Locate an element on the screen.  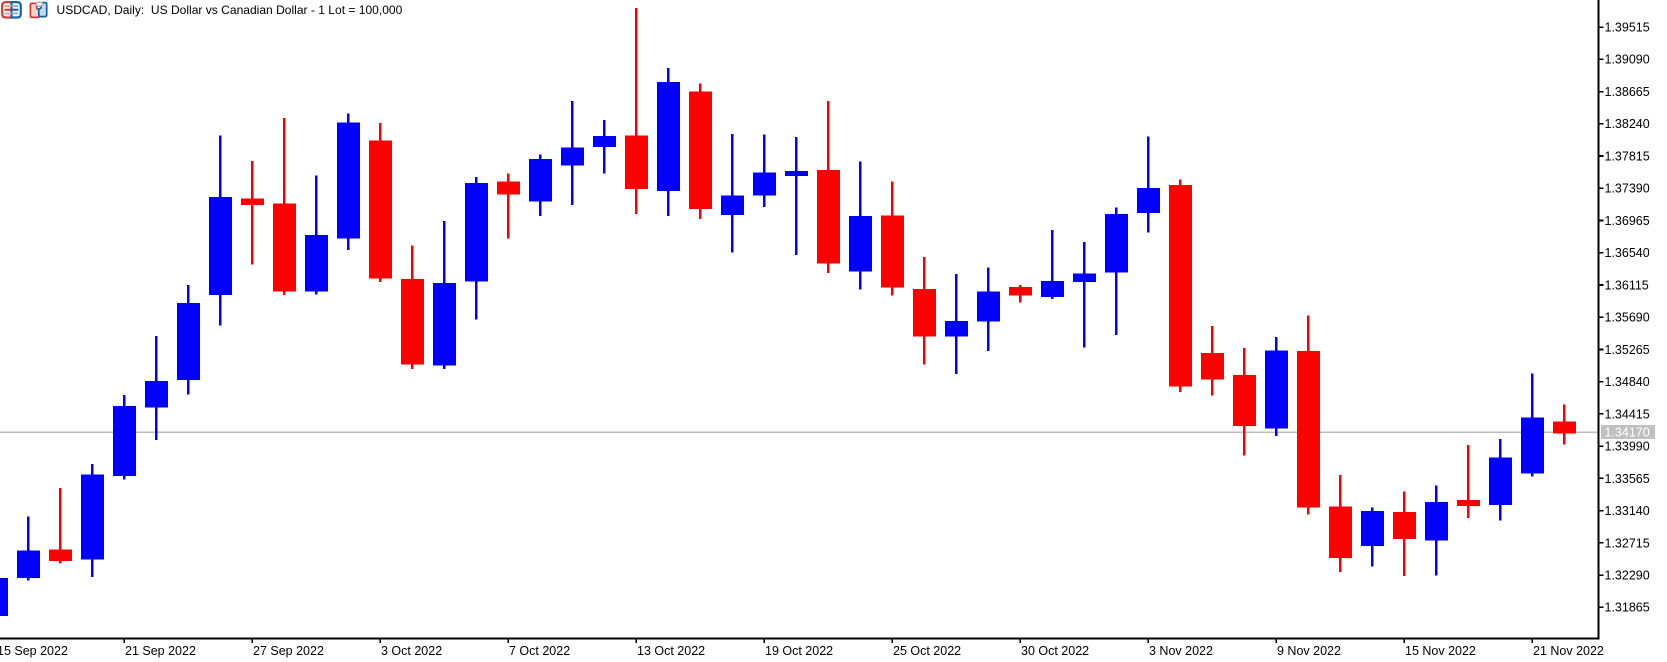
svg-text: 1.33140 is located at coordinates (1627, 511).